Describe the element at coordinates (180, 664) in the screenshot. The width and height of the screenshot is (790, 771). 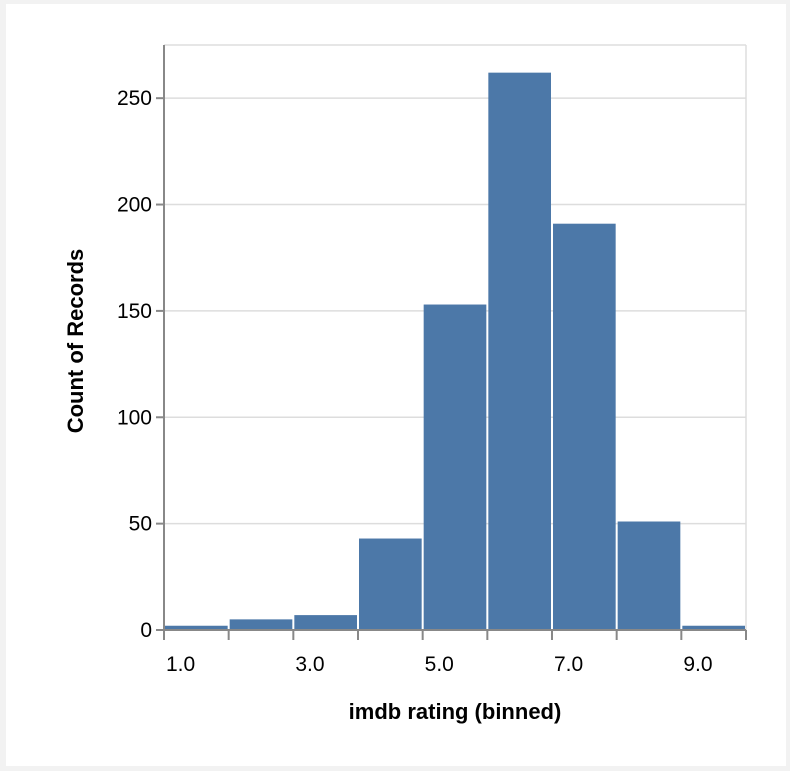
I see `x-tick-label: 1.0` at that location.